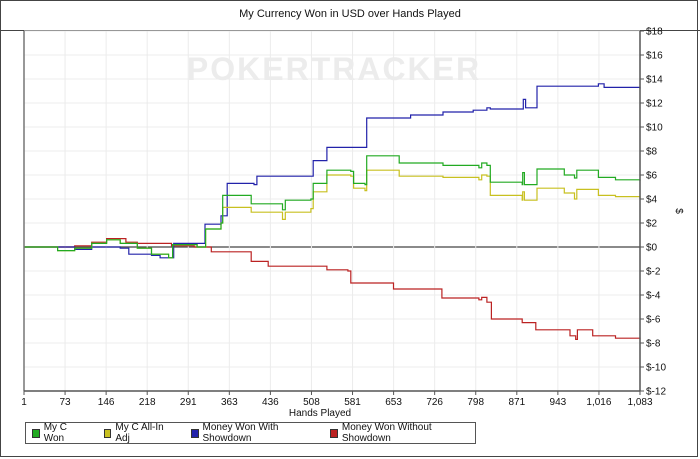 This screenshot has height=459, width=700. What do you see at coordinates (656, 392) in the screenshot?
I see `y-tick-label: $-12` at bounding box center [656, 392].